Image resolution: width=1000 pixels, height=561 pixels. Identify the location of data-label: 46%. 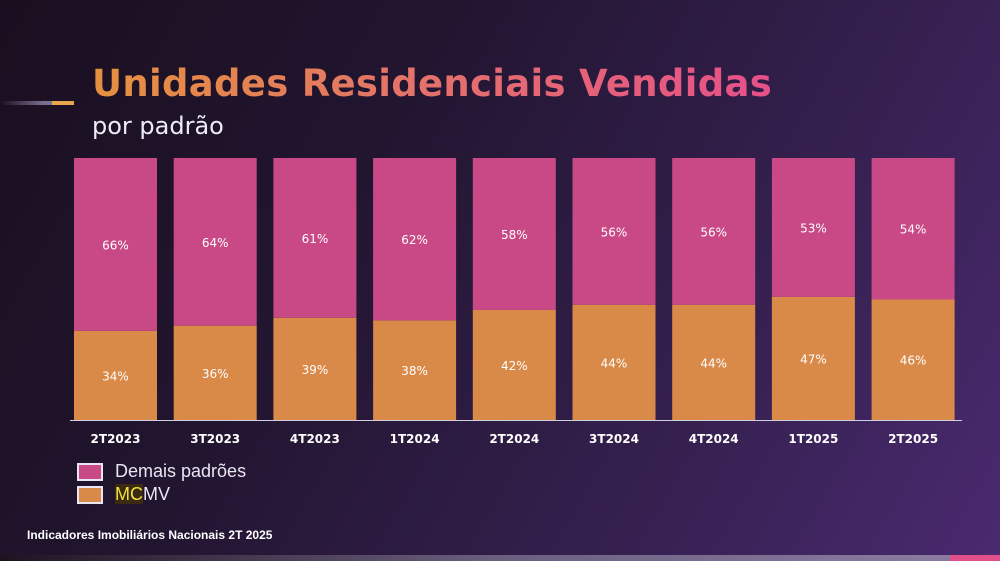
(913, 361).